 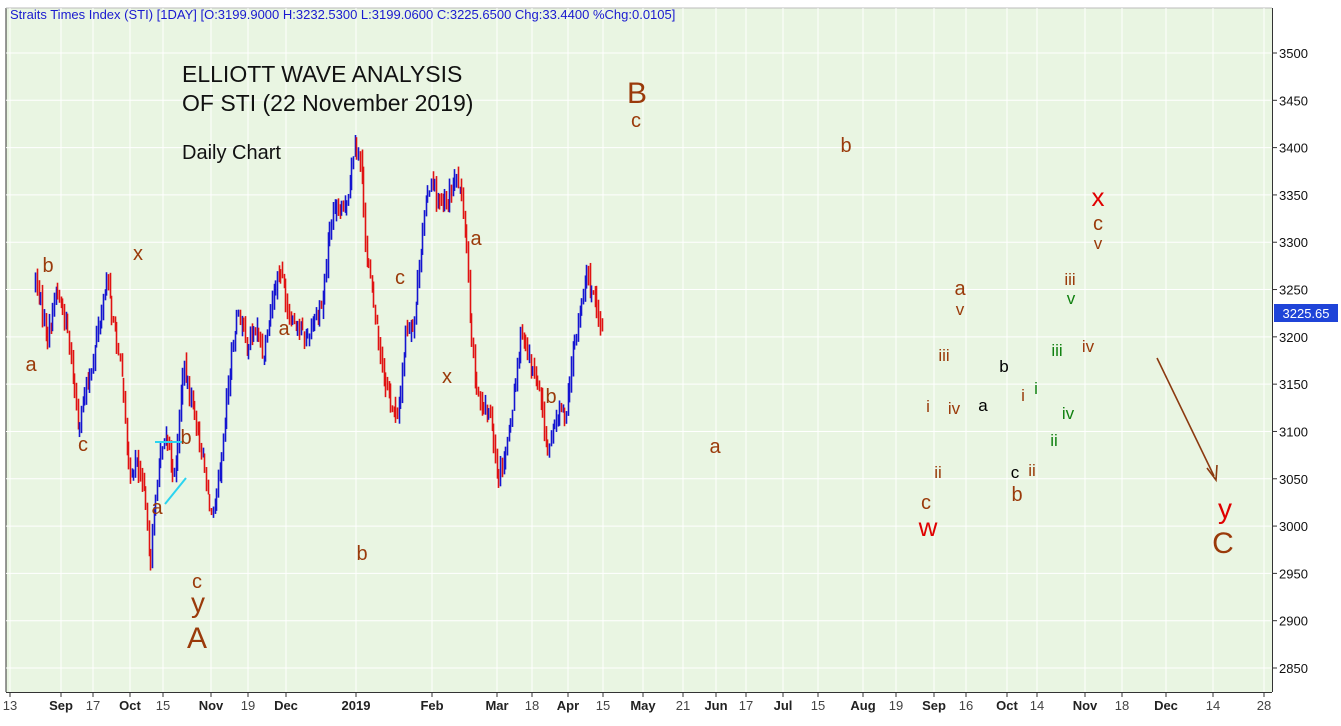 What do you see at coordinates (1223, 543) in the screenshot?
I see `wave-label: C` at bounding box center [1223, 543].